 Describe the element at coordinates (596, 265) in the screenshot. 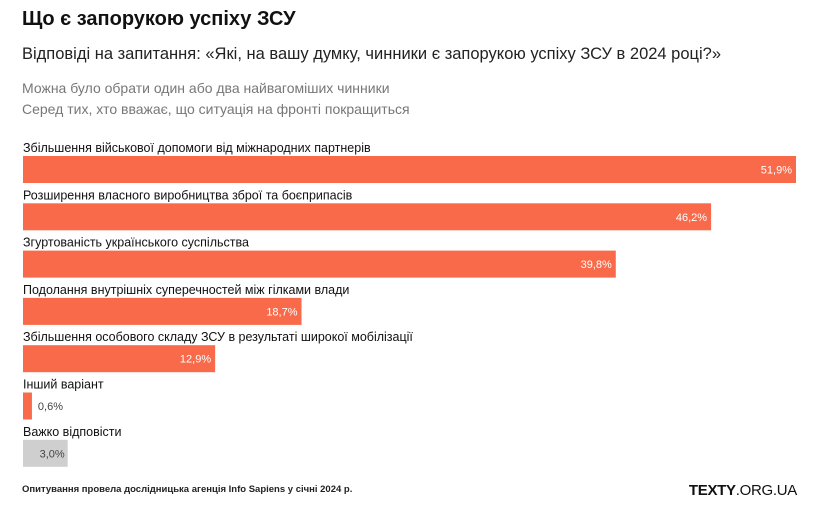

I see `bar-value-label: 39,8%` at that location.